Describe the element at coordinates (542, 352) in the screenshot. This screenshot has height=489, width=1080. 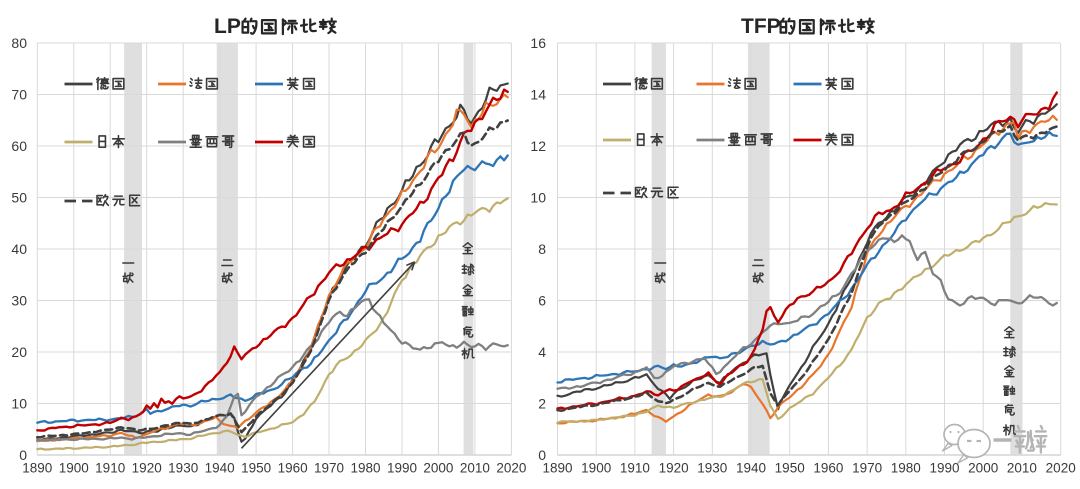
I see `svg-text: 4` at that location.